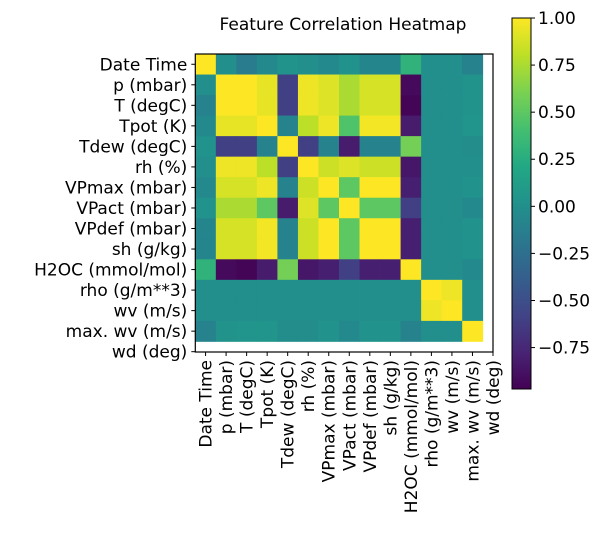  I want to click on y-tick-label: VPact (mbar), so click(131, 209).